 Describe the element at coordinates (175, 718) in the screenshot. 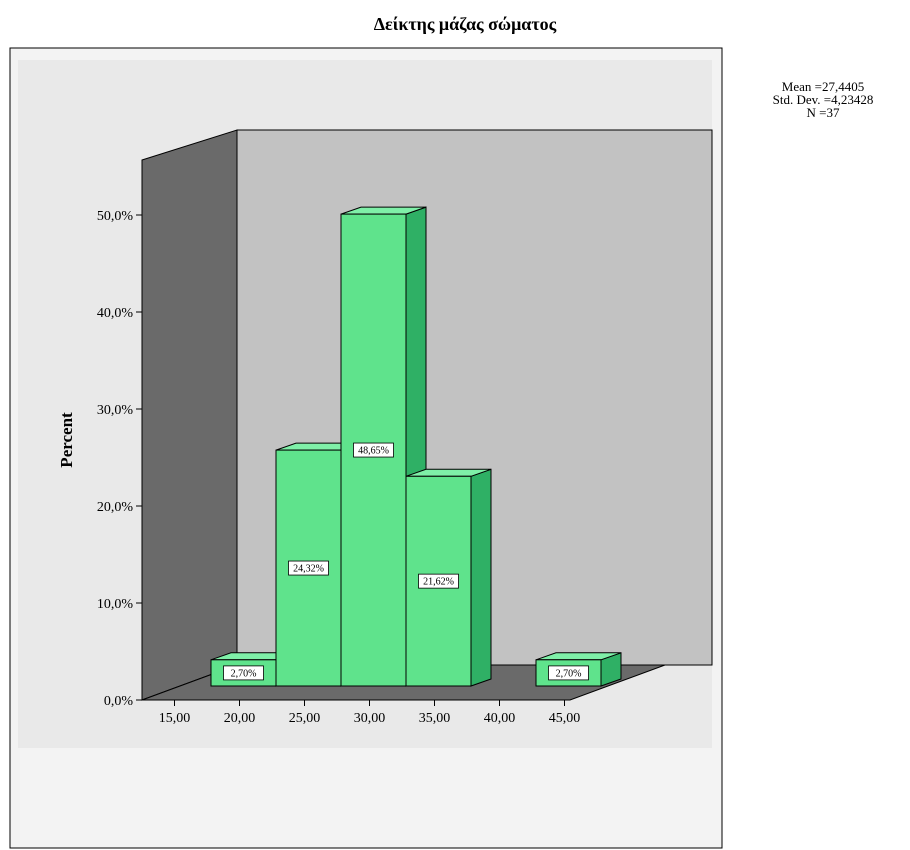

I see `x-tick-label: 15,00` at that location.